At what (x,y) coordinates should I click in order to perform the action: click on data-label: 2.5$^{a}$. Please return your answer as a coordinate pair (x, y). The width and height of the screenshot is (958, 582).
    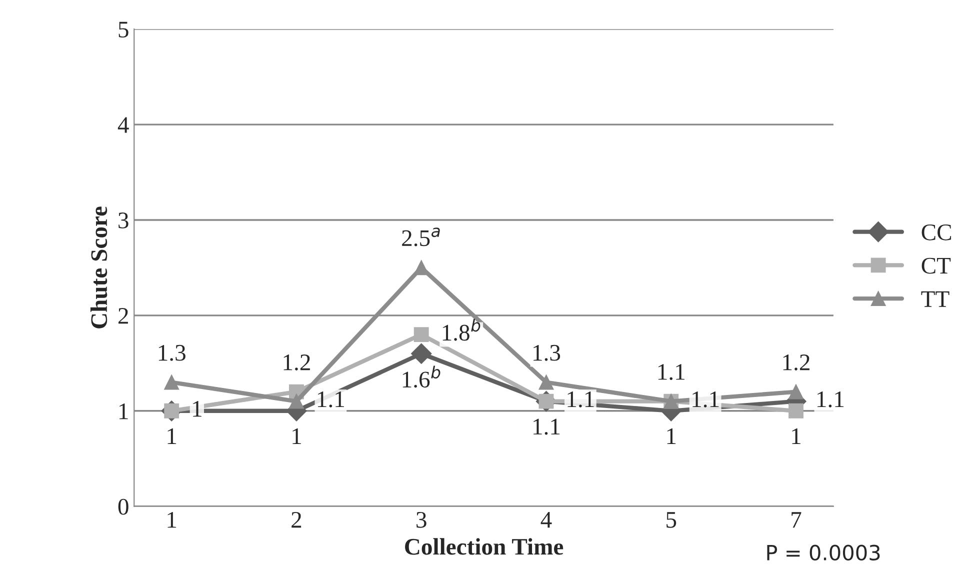
    Looking at the image, I should click on (421, 237).